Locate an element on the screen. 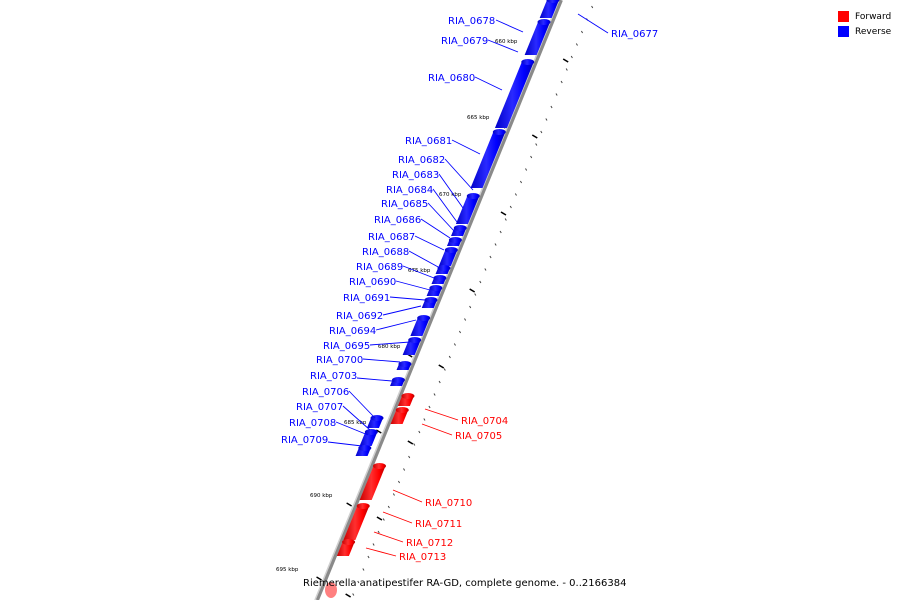 The width and height of the screenshot is (900, 600). ruler-label: 695 kbp is located at coordinates (287, 570).